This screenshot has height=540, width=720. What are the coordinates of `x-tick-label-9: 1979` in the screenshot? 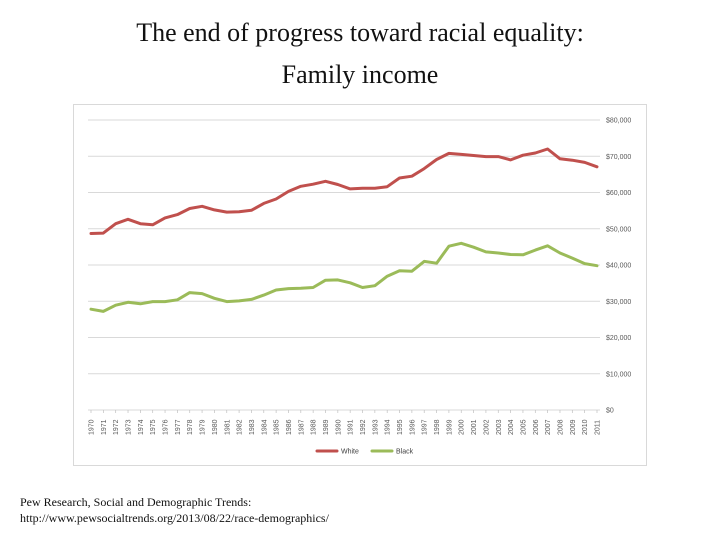 It's located at (203, 427).